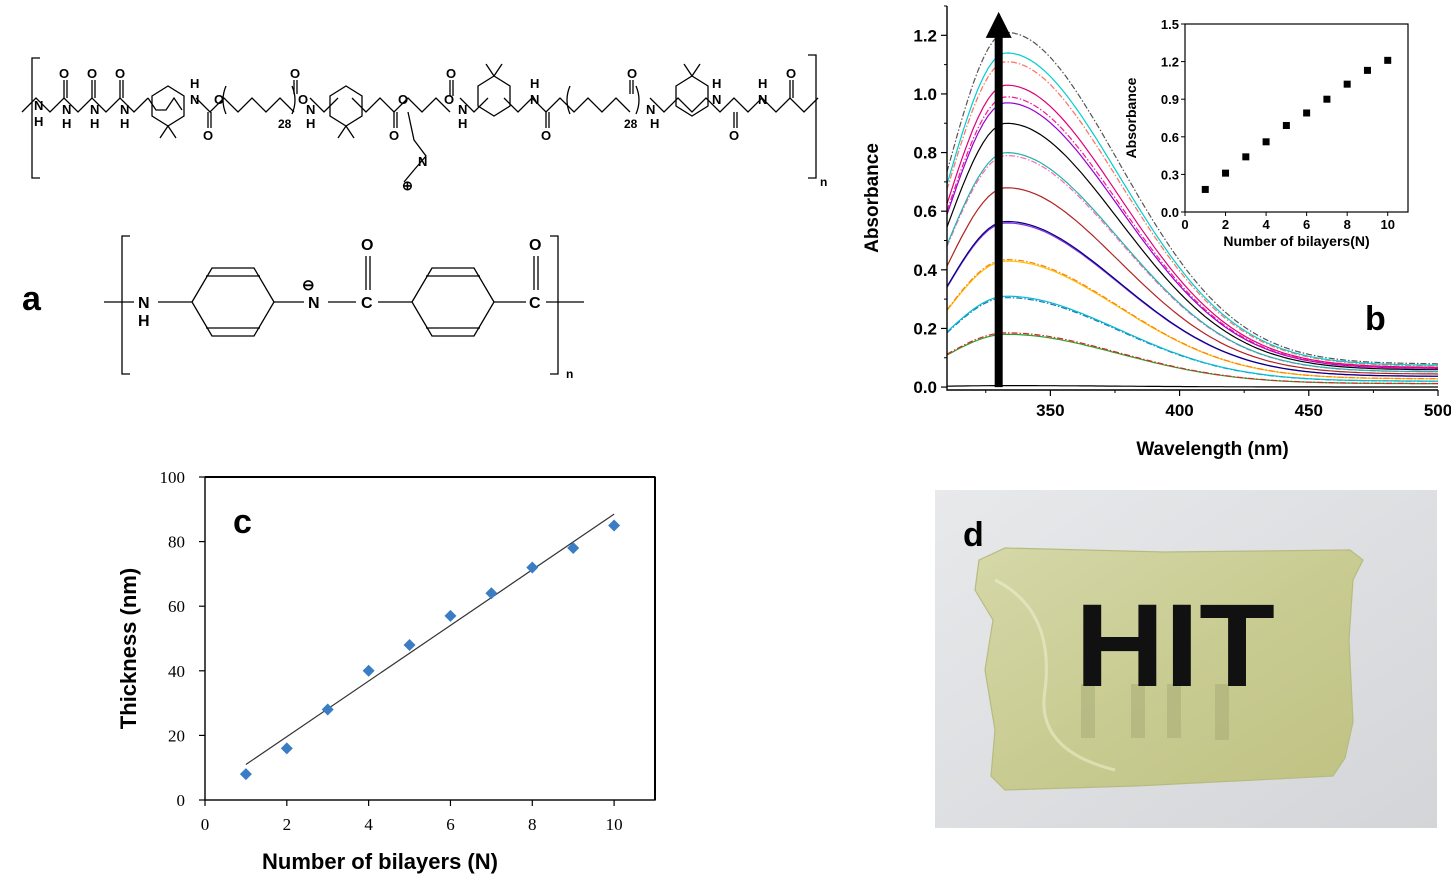 The height and width of the screenshot is (894, 1451). I want to click on x-axis-title: Wavelength (nm), so click(1212, 449).